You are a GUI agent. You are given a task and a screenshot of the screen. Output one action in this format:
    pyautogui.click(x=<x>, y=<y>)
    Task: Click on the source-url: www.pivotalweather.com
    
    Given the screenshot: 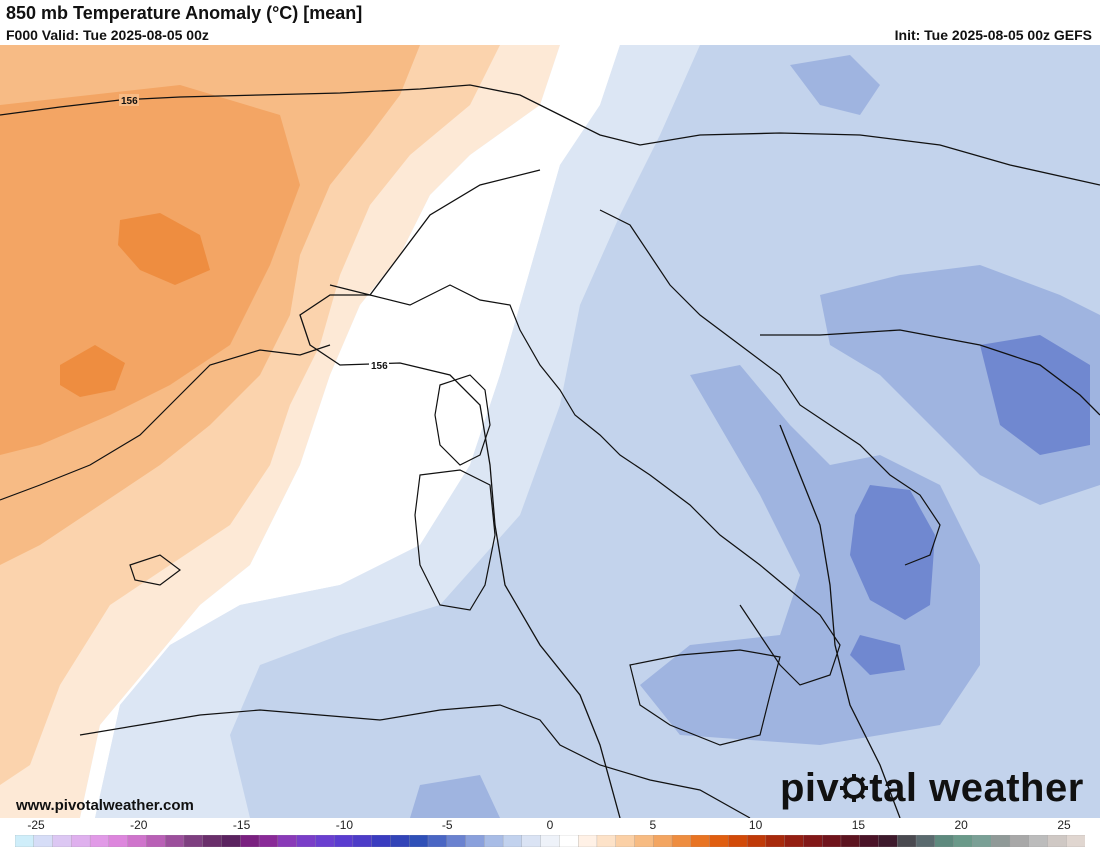 What is the action you would take?
    pyautogui.click(x=105, y=805)
    